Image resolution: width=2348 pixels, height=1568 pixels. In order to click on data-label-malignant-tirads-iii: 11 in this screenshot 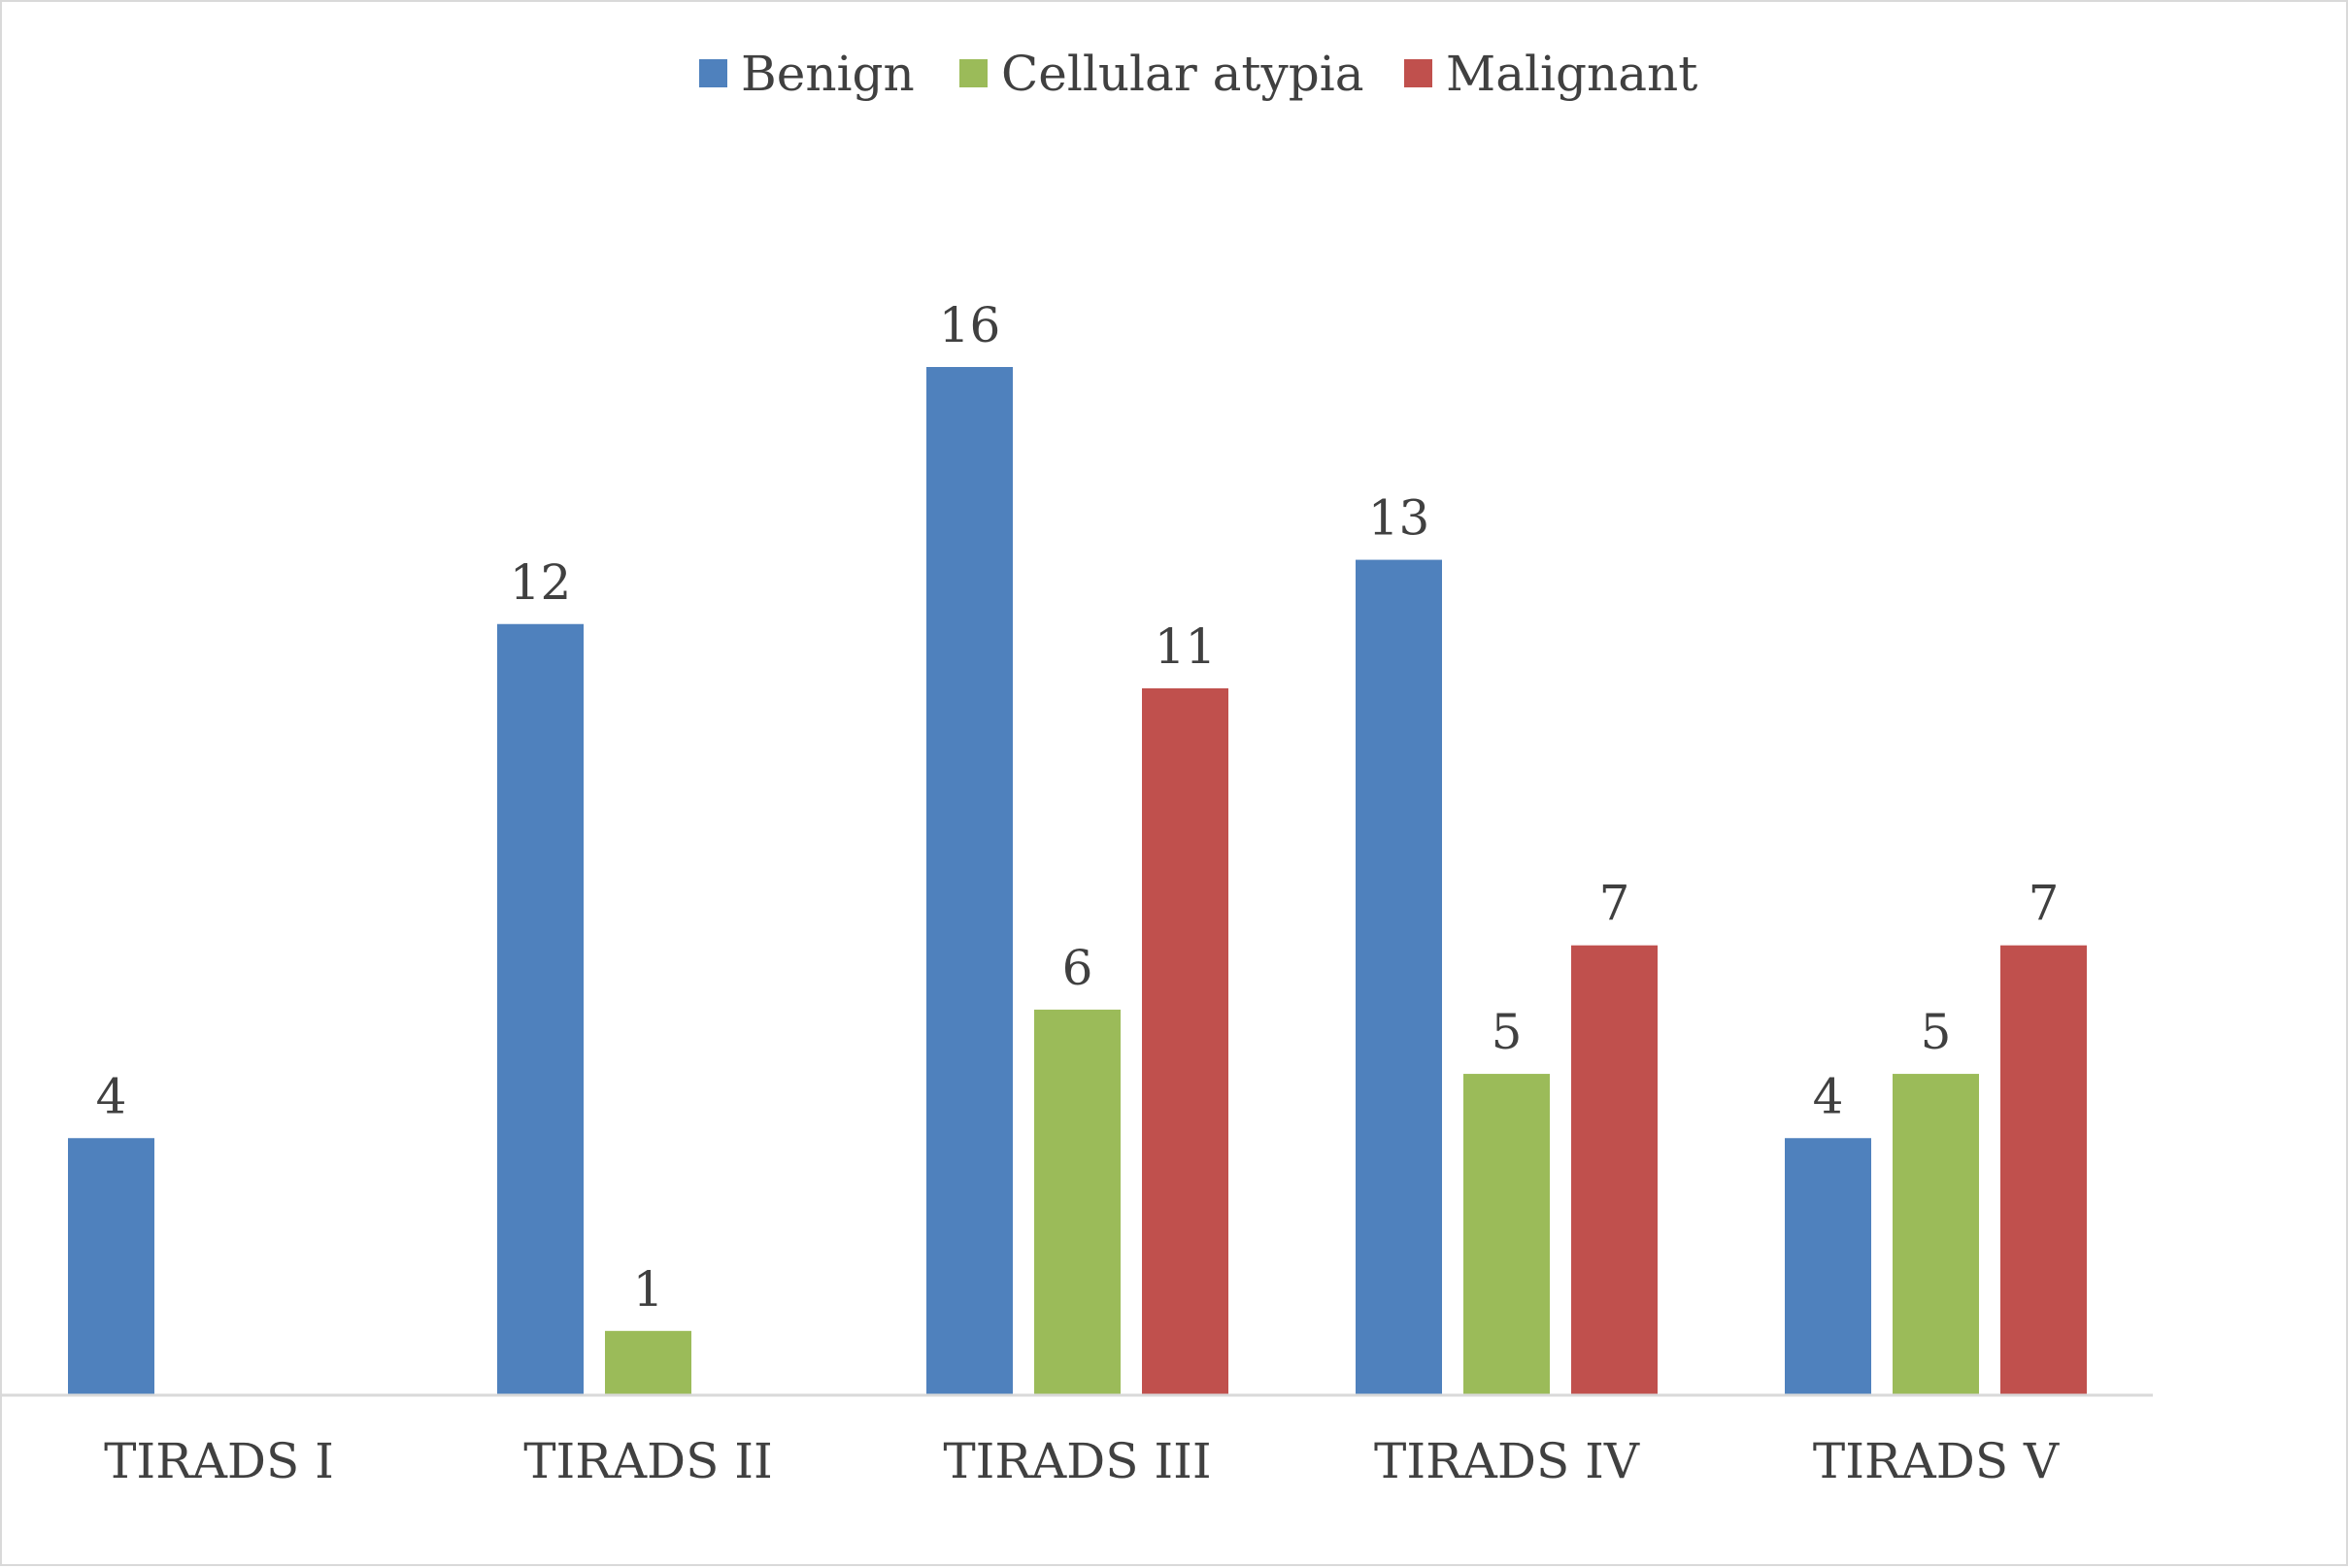, I will do `click(1186, 647)`.